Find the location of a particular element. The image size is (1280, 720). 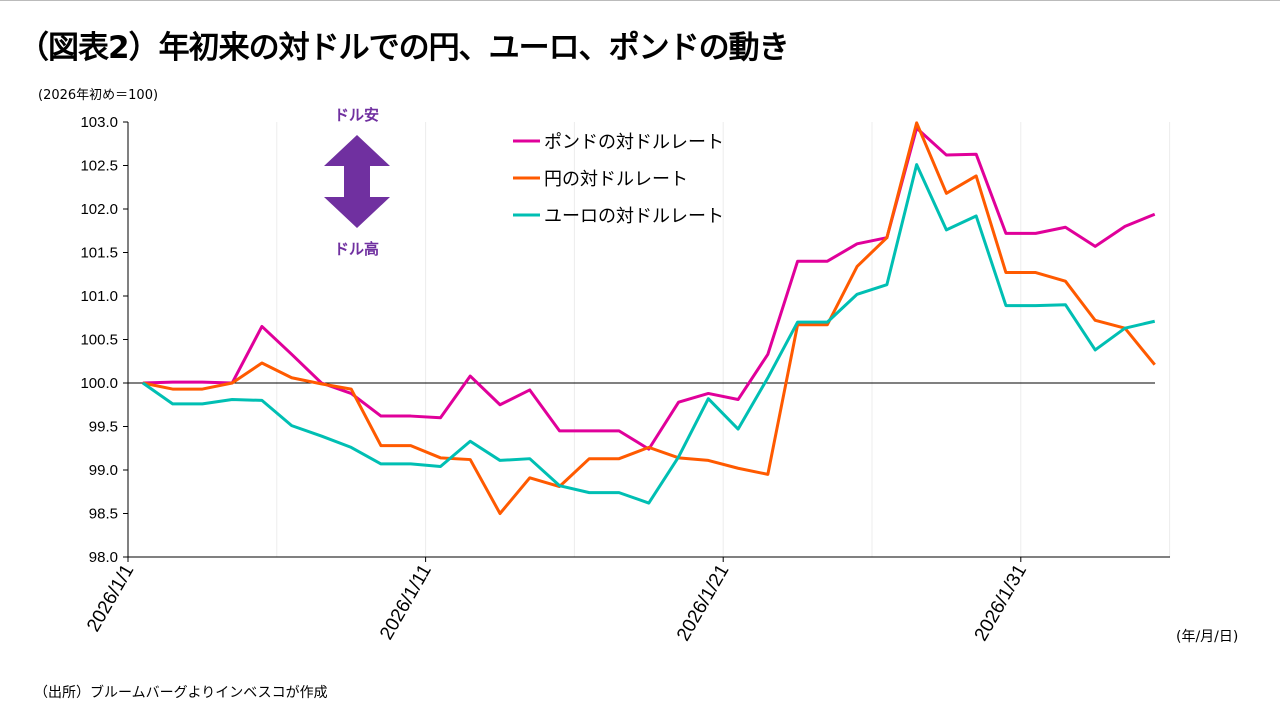

y-tick-label: 100.0 is located at coordinates (99, 383).